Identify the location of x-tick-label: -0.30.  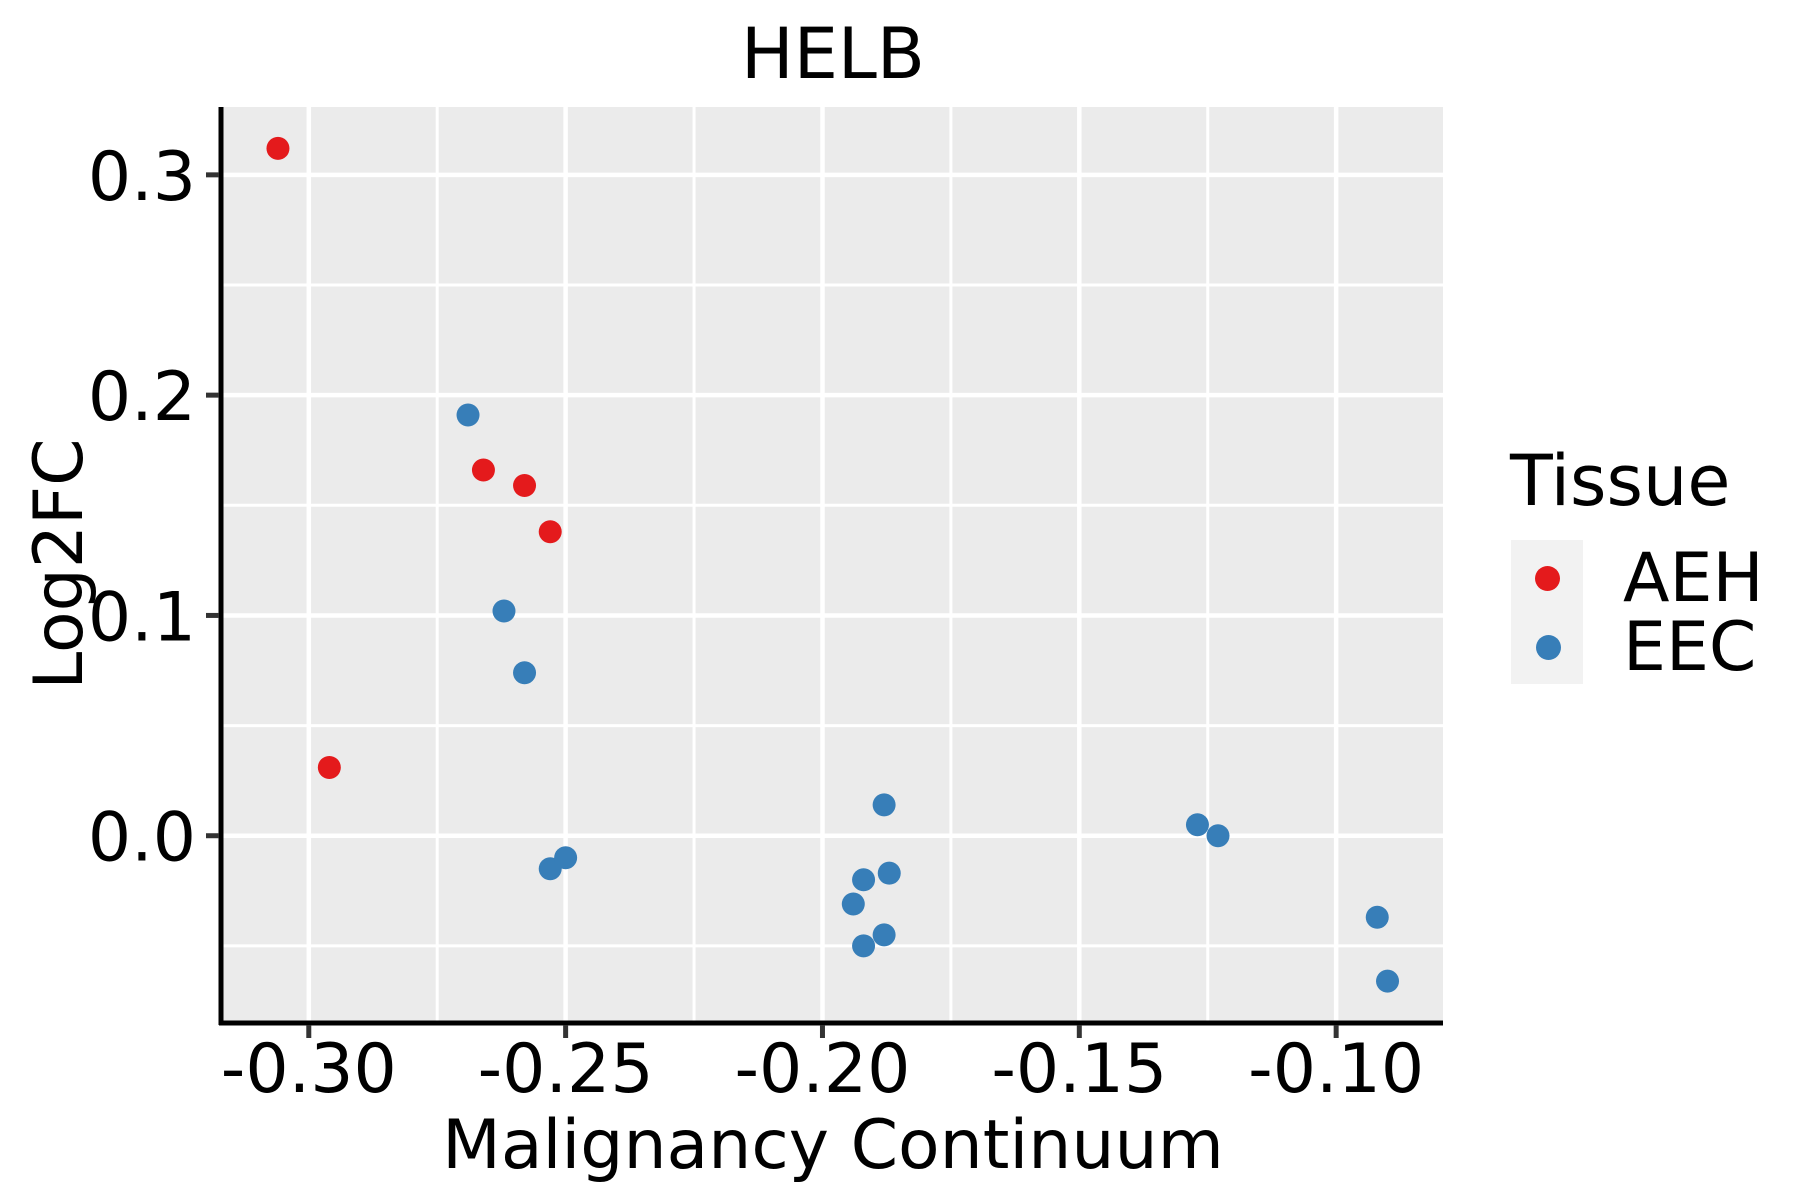
(309, 1069).